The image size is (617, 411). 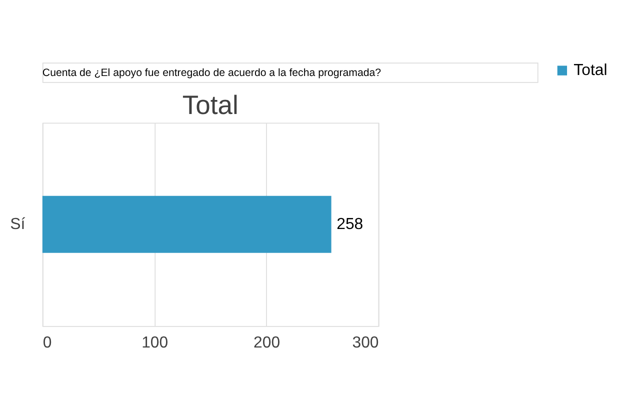 What do you see at coordinates (212, 72) in the screenshot?
I see `text: Cuenta de ¿El apoyo fue entregado de acuerdo a la fecha programada?` at bounding box center [212, 72].